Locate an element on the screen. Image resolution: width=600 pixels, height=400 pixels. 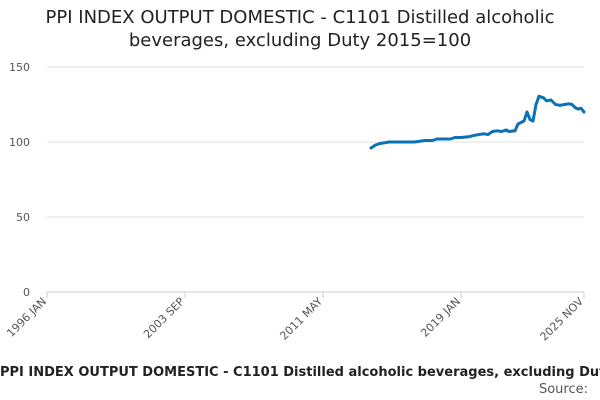
series-line is located at coordinates (477, 122).